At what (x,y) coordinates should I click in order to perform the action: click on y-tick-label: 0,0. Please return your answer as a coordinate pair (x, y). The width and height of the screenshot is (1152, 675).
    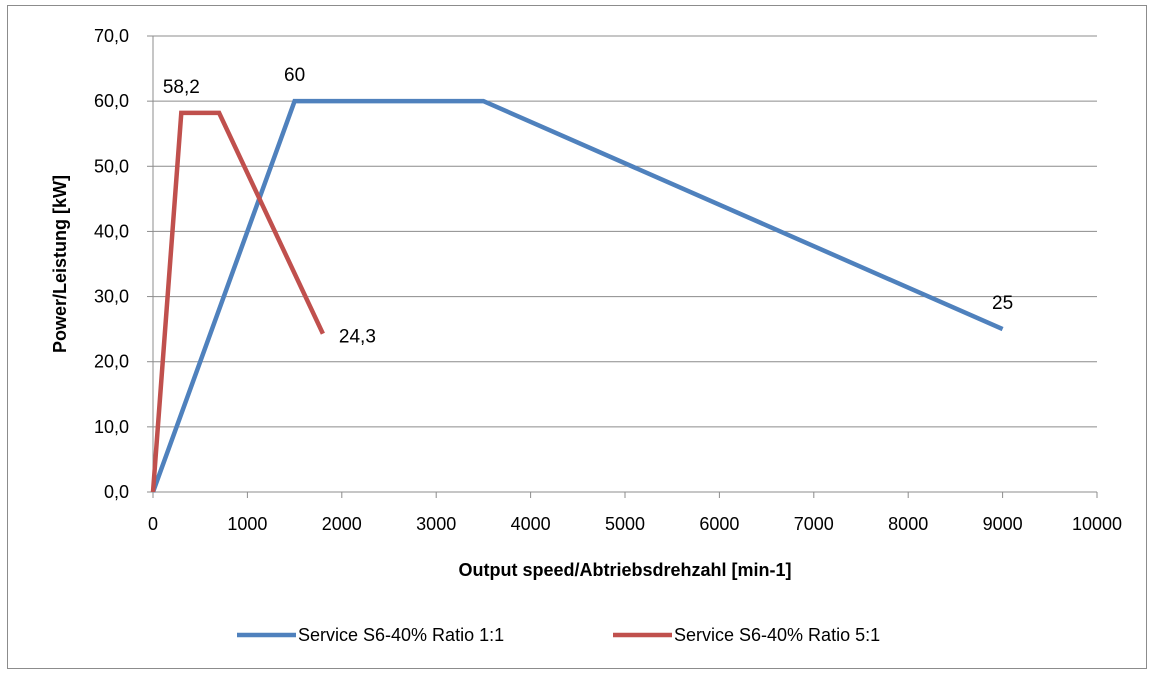
    Looking at the image, I should click on (116, 492).